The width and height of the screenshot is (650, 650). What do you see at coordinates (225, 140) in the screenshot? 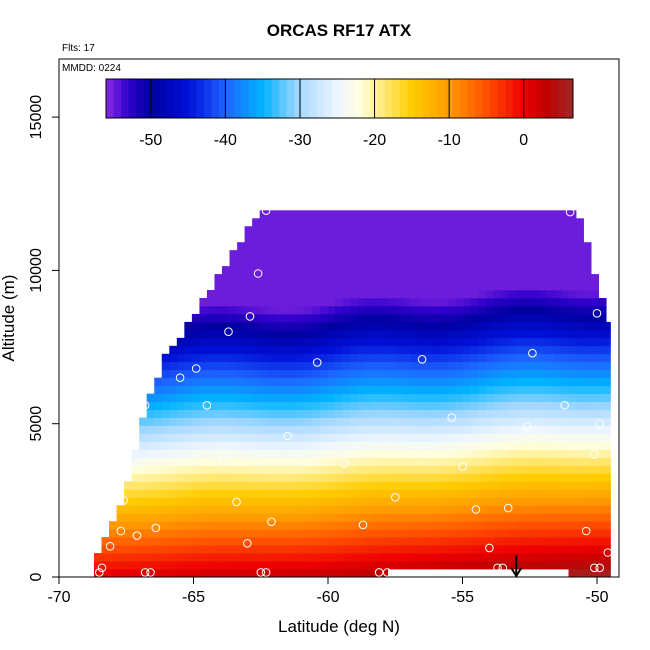
I see `colorbar-tick-label: -40` at bounding box center [225, 140].